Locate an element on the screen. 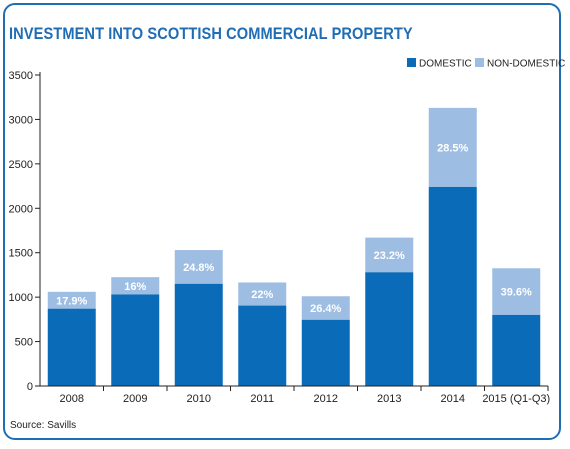 The height and width of the screenshot is (449, 570). y-tick-label: 1500 is located at coordinates (21, 254).